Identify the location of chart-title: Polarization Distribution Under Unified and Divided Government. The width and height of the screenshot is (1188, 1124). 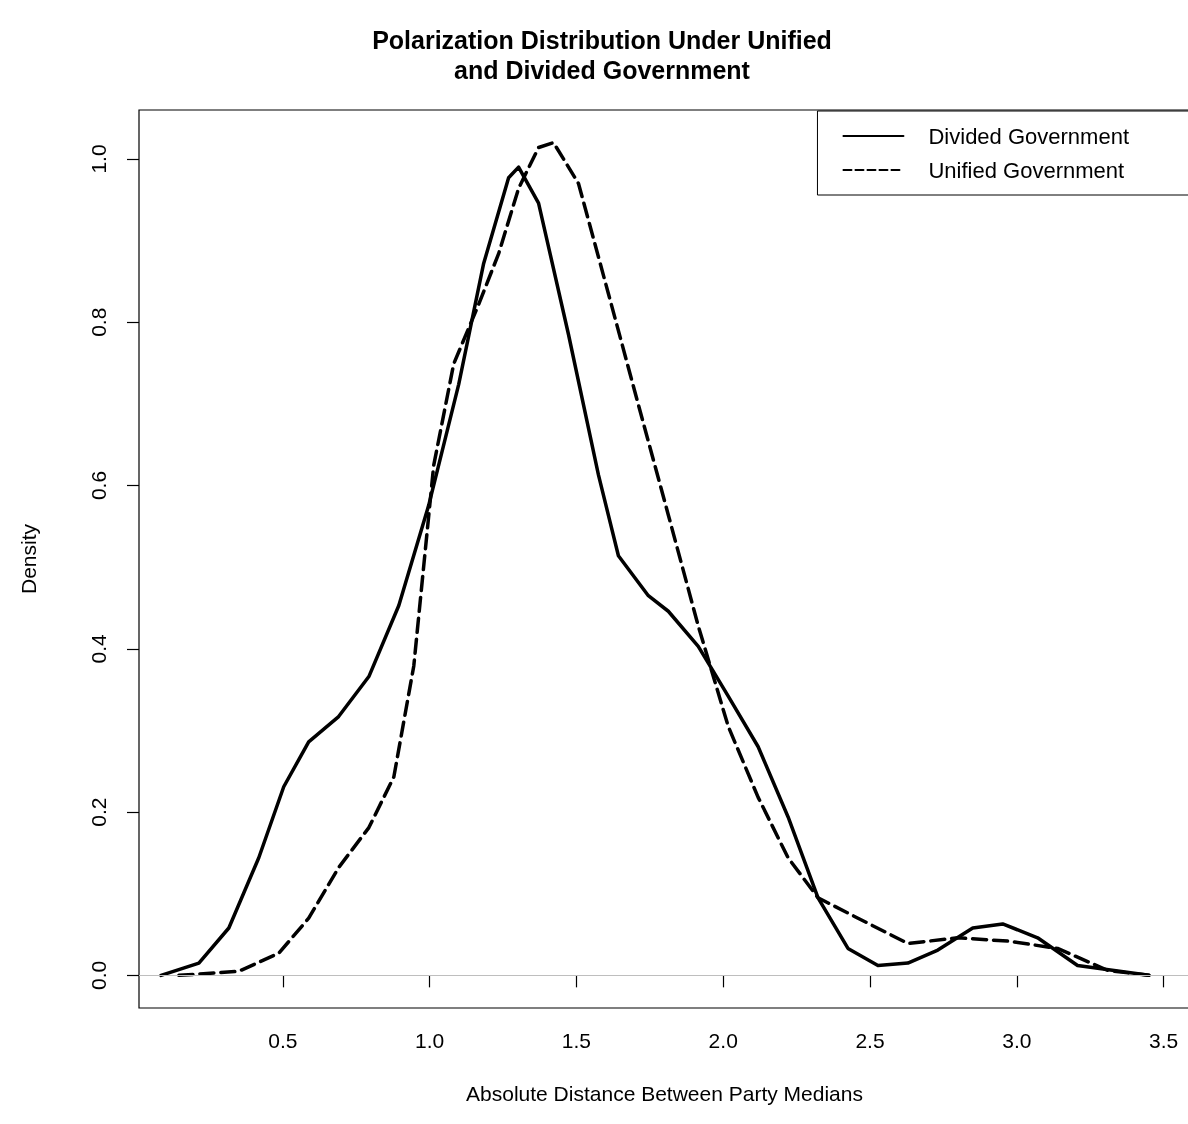
(602, 55).